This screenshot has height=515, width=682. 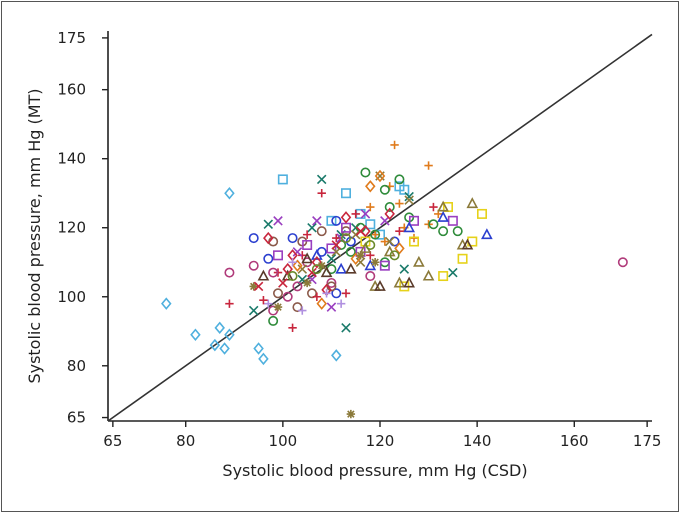 What do you see at coordinates (574, 441) in the screenshot?
I see `x-tick-label: 160` at bounding box center [574, 441].